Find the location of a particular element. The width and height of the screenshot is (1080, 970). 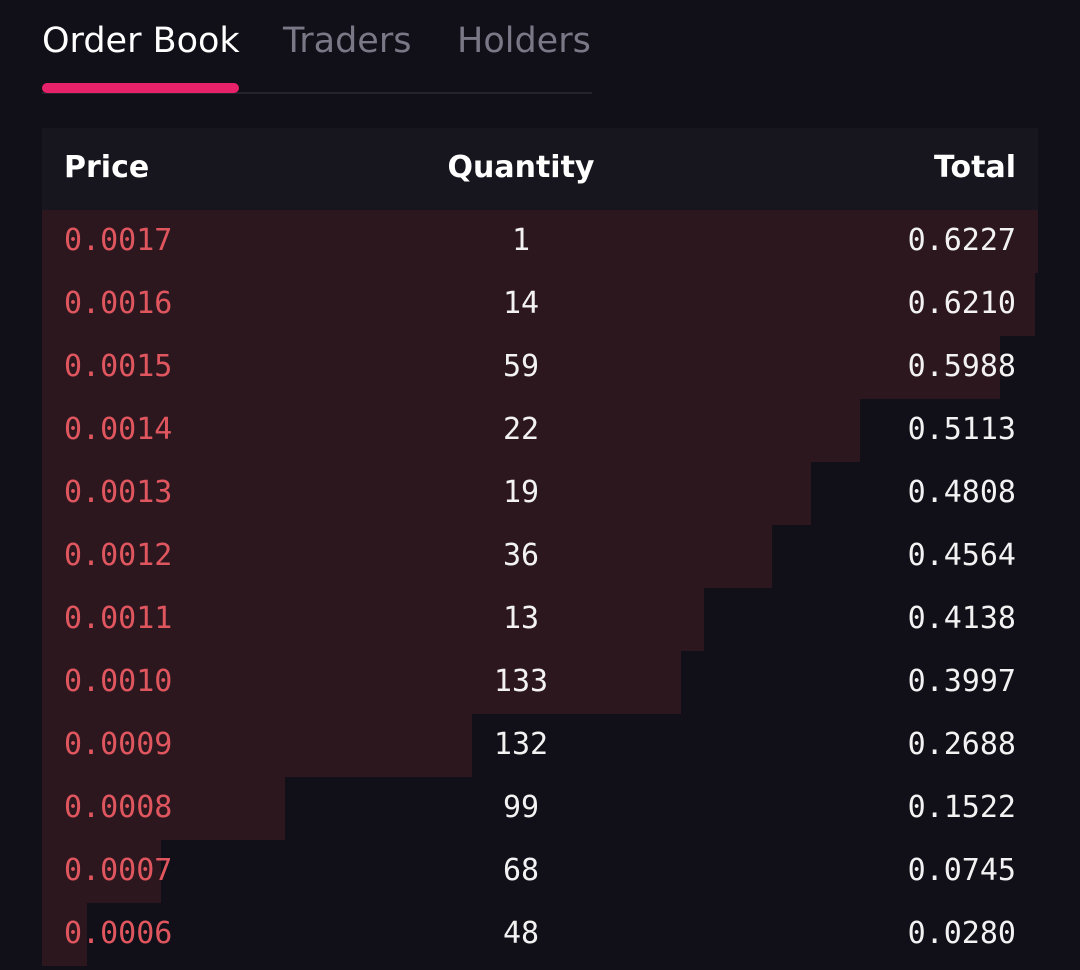

total-cell: 0.4808 is located at coordinates (961, 492).